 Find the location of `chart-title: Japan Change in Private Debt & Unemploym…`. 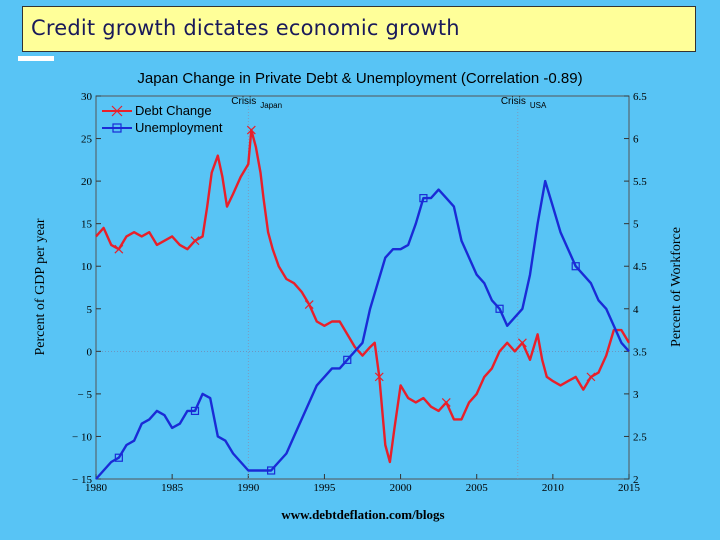

chart-title: Japan Change in Private Debt & Unemploym… is located at coordinates (359, 78).